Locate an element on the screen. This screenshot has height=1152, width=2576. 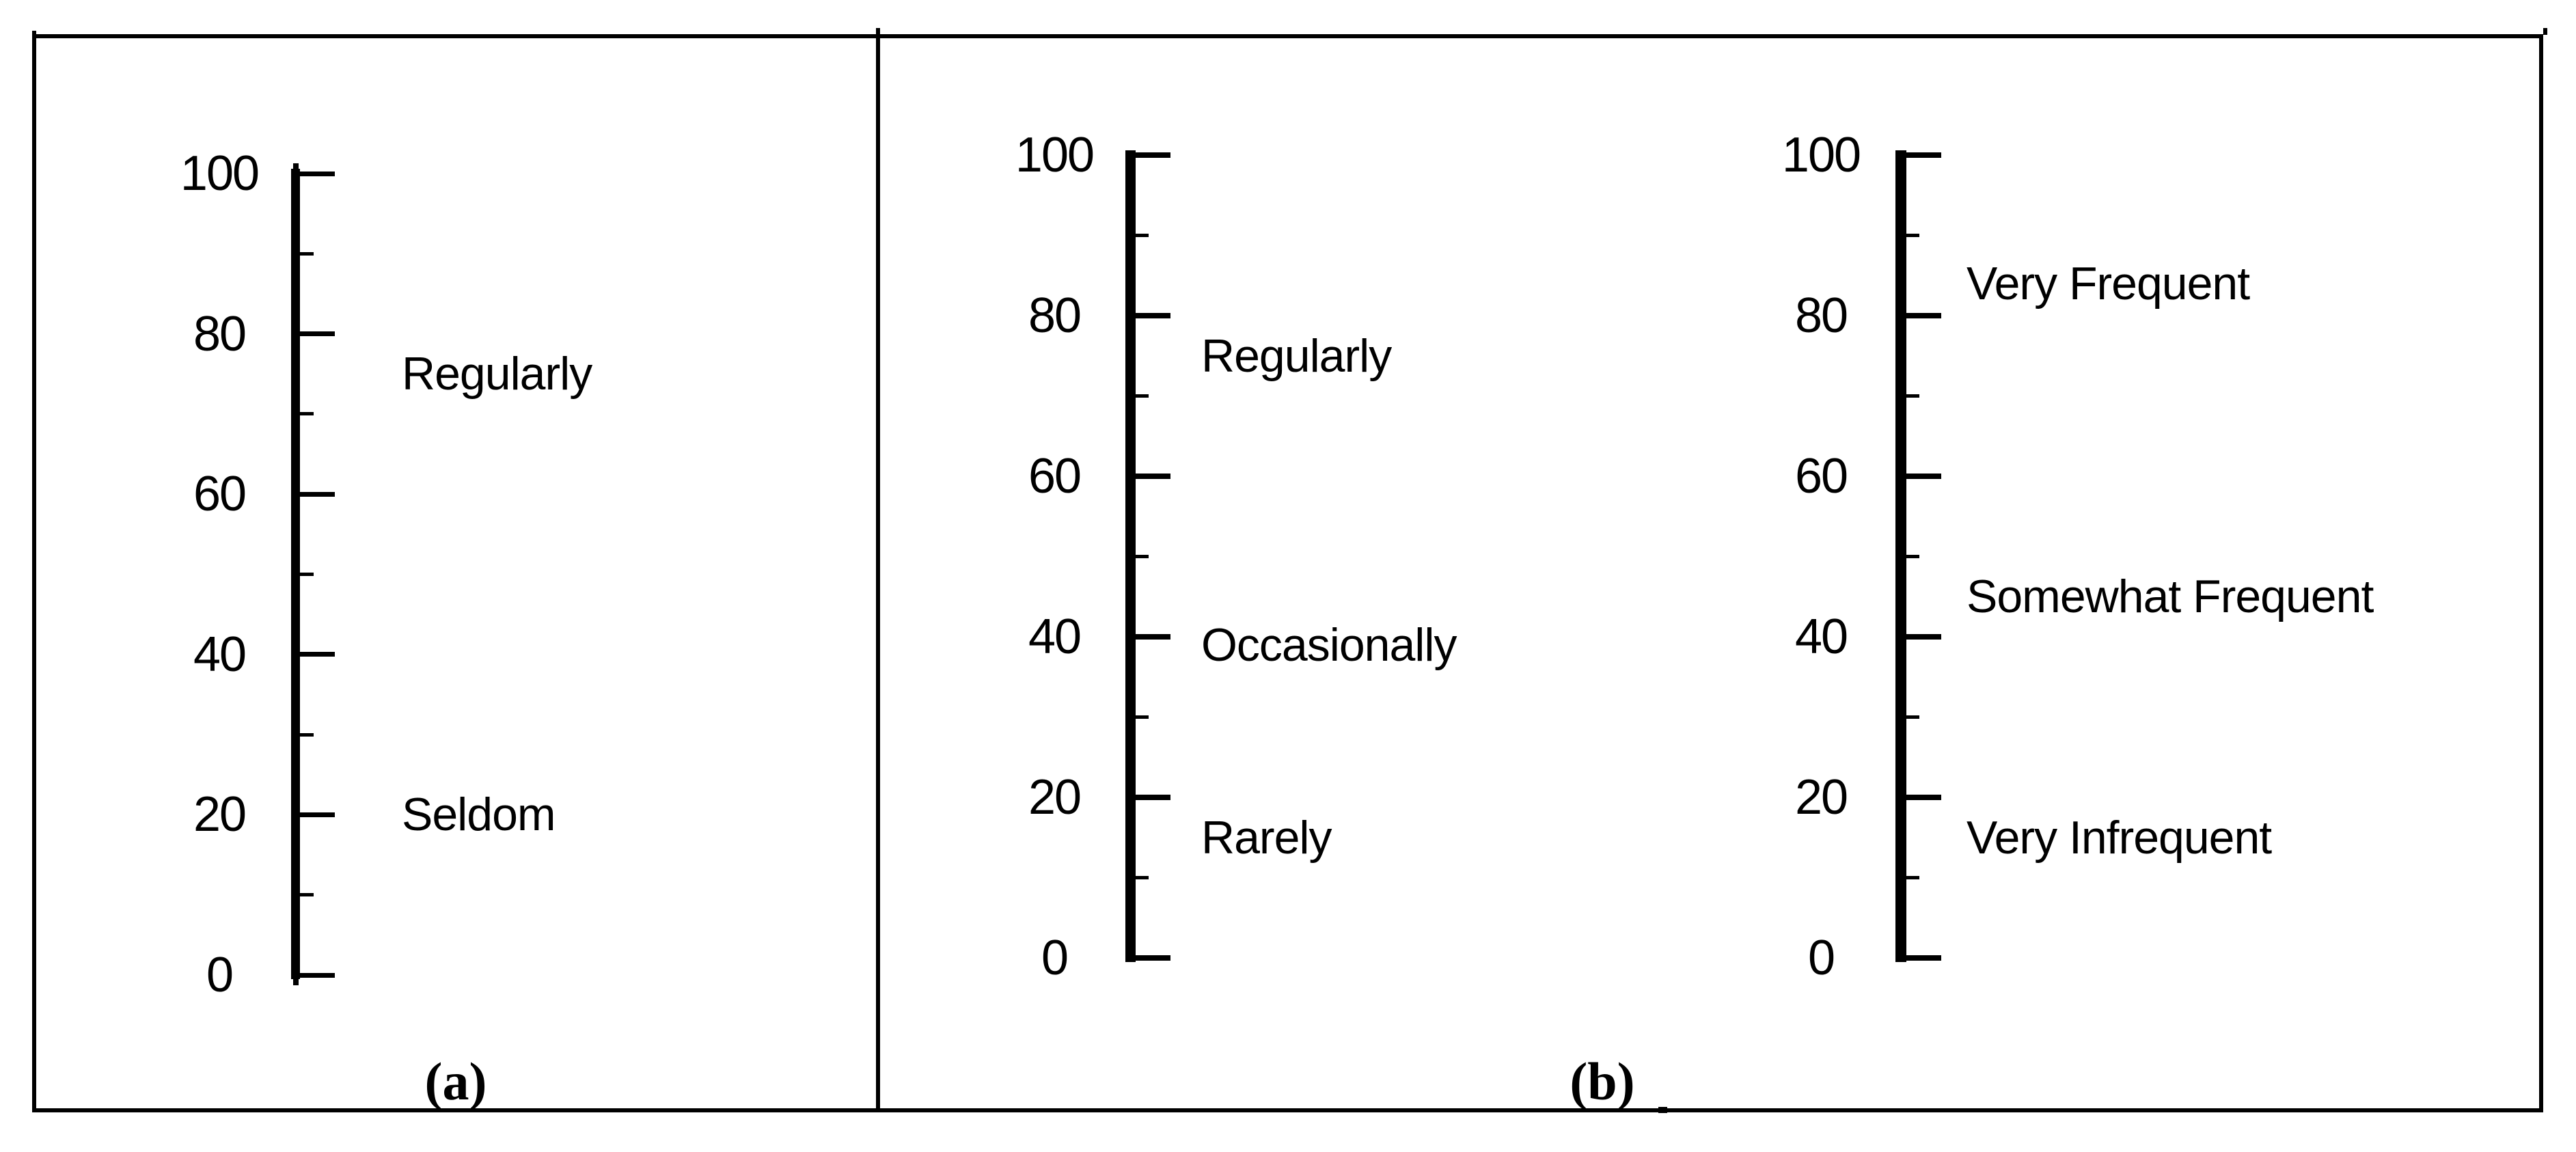
panel-divider is located at coordinates (878, 573).